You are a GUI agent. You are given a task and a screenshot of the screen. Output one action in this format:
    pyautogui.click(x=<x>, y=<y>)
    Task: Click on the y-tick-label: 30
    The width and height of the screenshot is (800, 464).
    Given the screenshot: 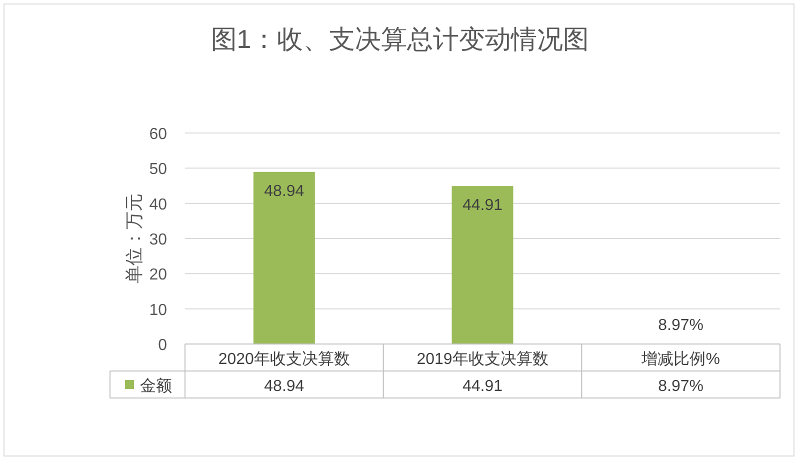 What is the action you would take?
    pyautogui.click(x=158, y=240)
    